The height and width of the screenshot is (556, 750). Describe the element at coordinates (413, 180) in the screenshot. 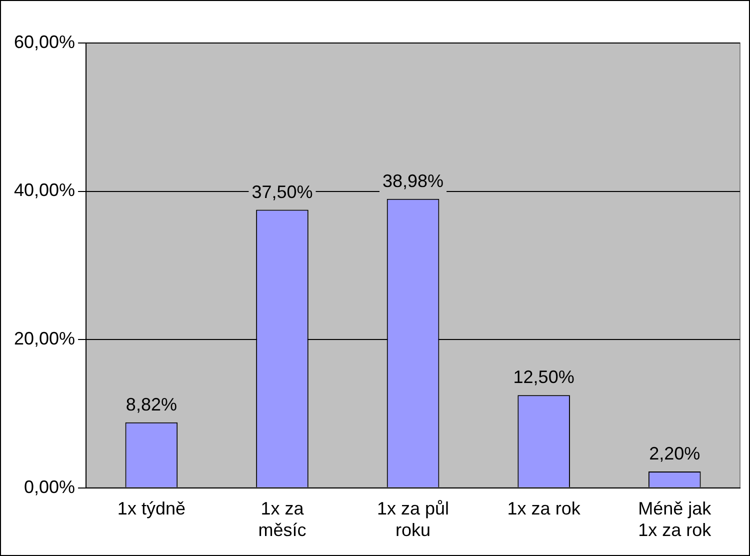

I see `data-label: 38,98%` at that location.